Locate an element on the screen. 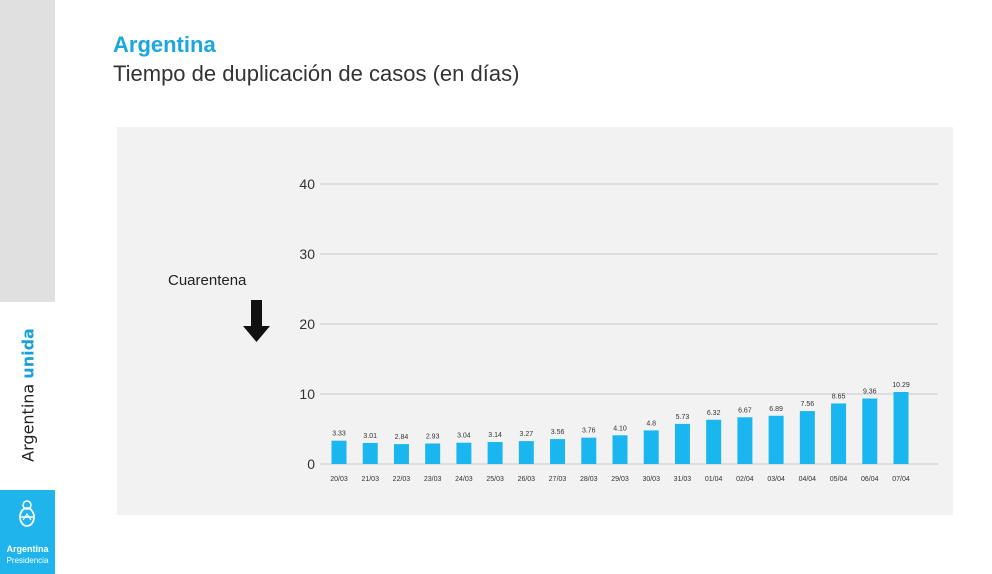 This screenshot has width=992, height=574. data-label: 6.67 is located at coordinates (745, 410).